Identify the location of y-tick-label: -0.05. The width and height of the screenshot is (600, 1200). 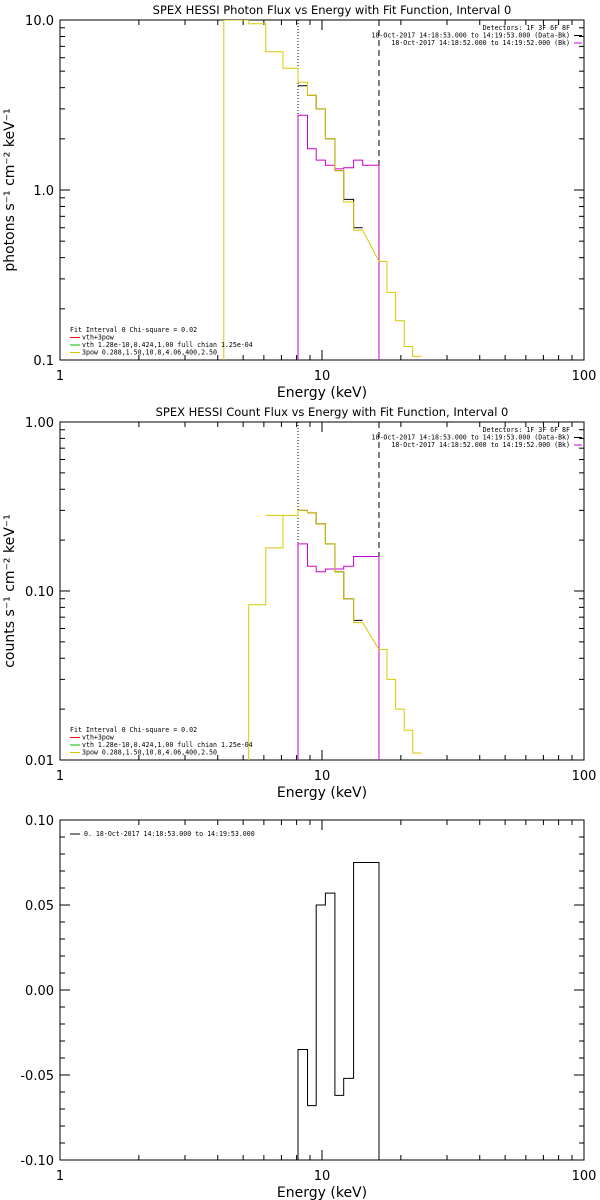
(37, 1076).